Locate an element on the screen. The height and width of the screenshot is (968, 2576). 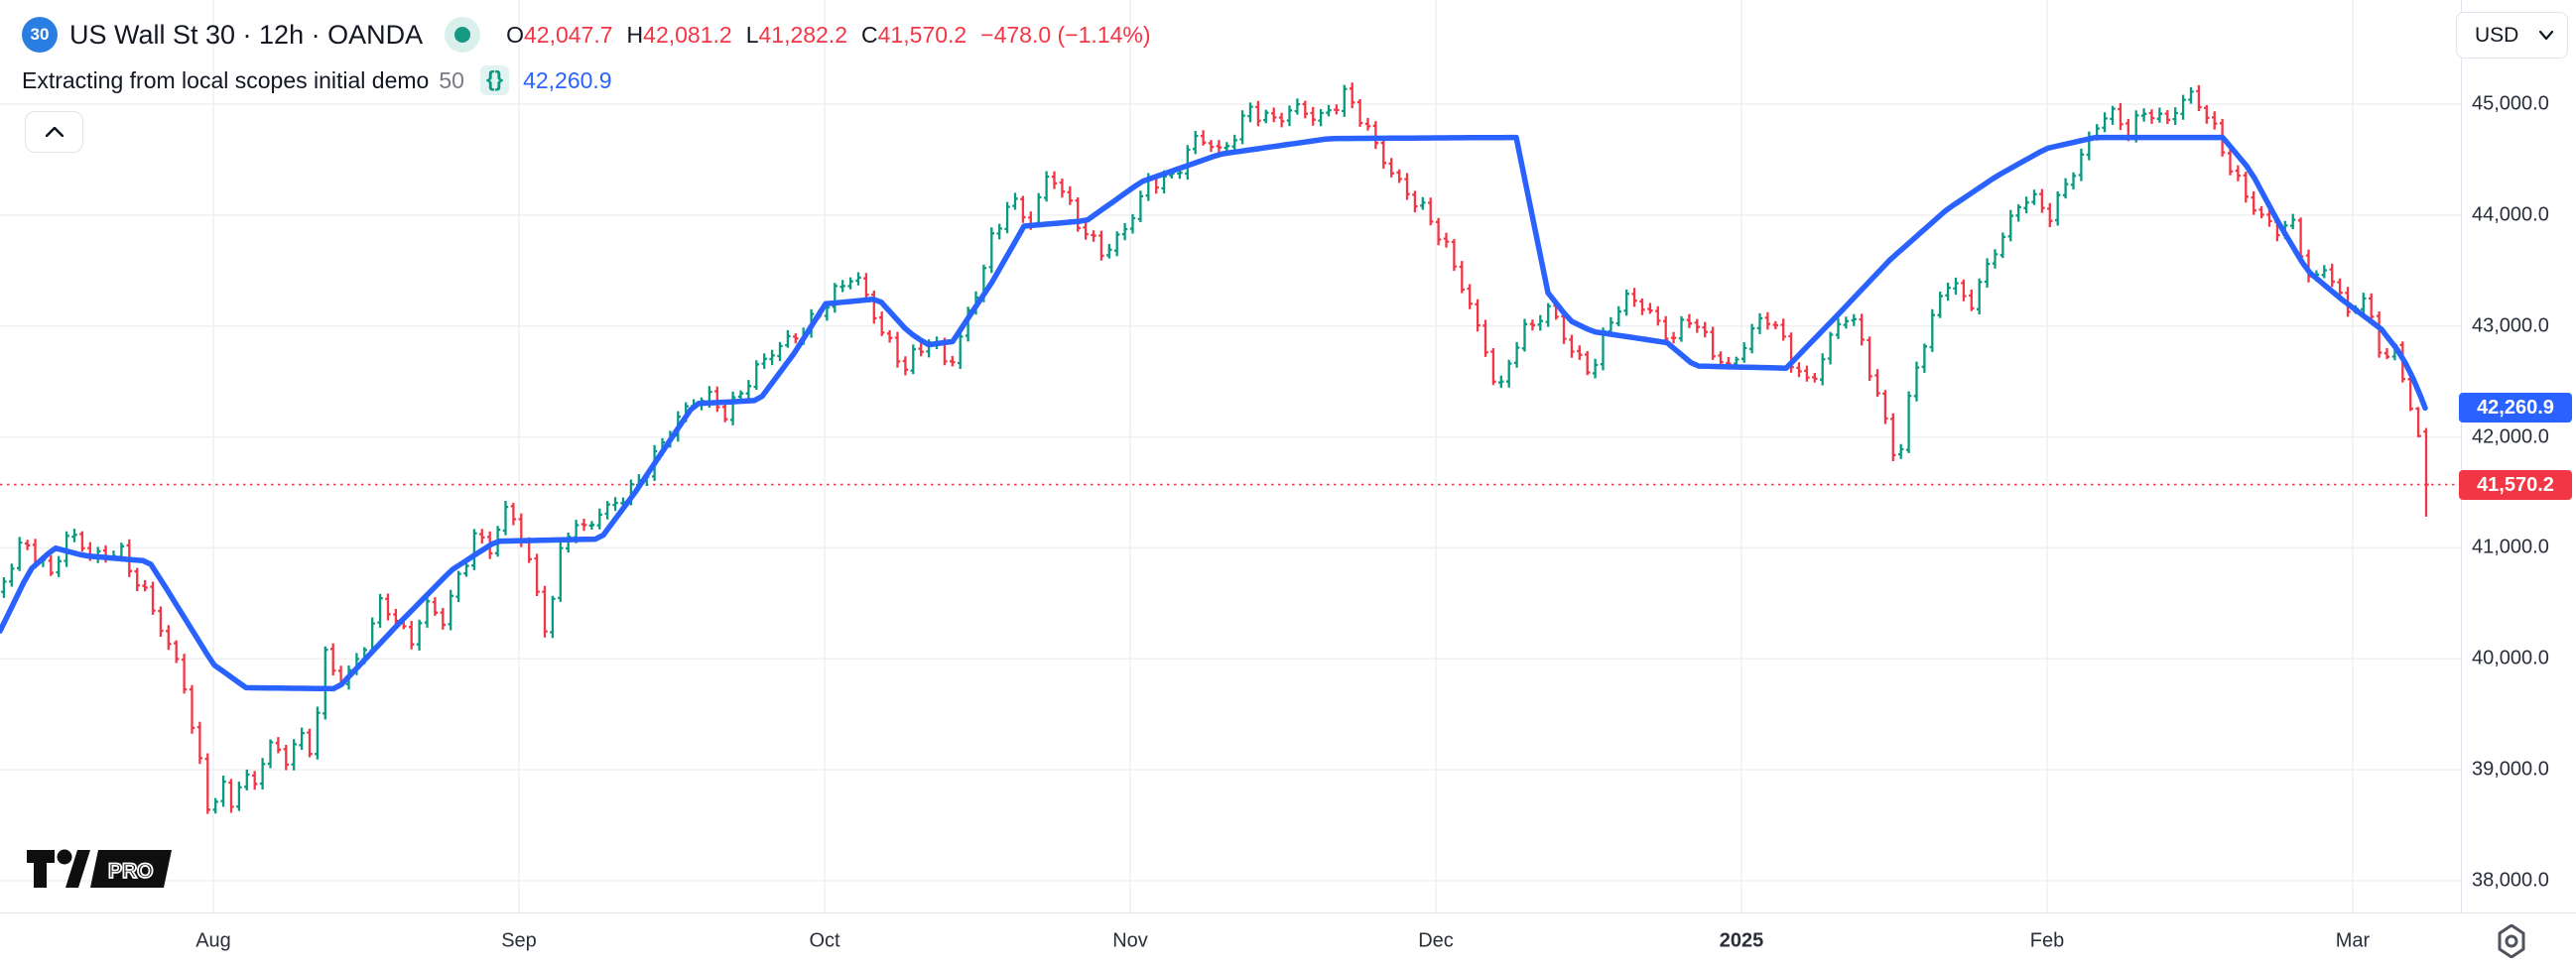
high-label: H is located at coordinates (635, 34).